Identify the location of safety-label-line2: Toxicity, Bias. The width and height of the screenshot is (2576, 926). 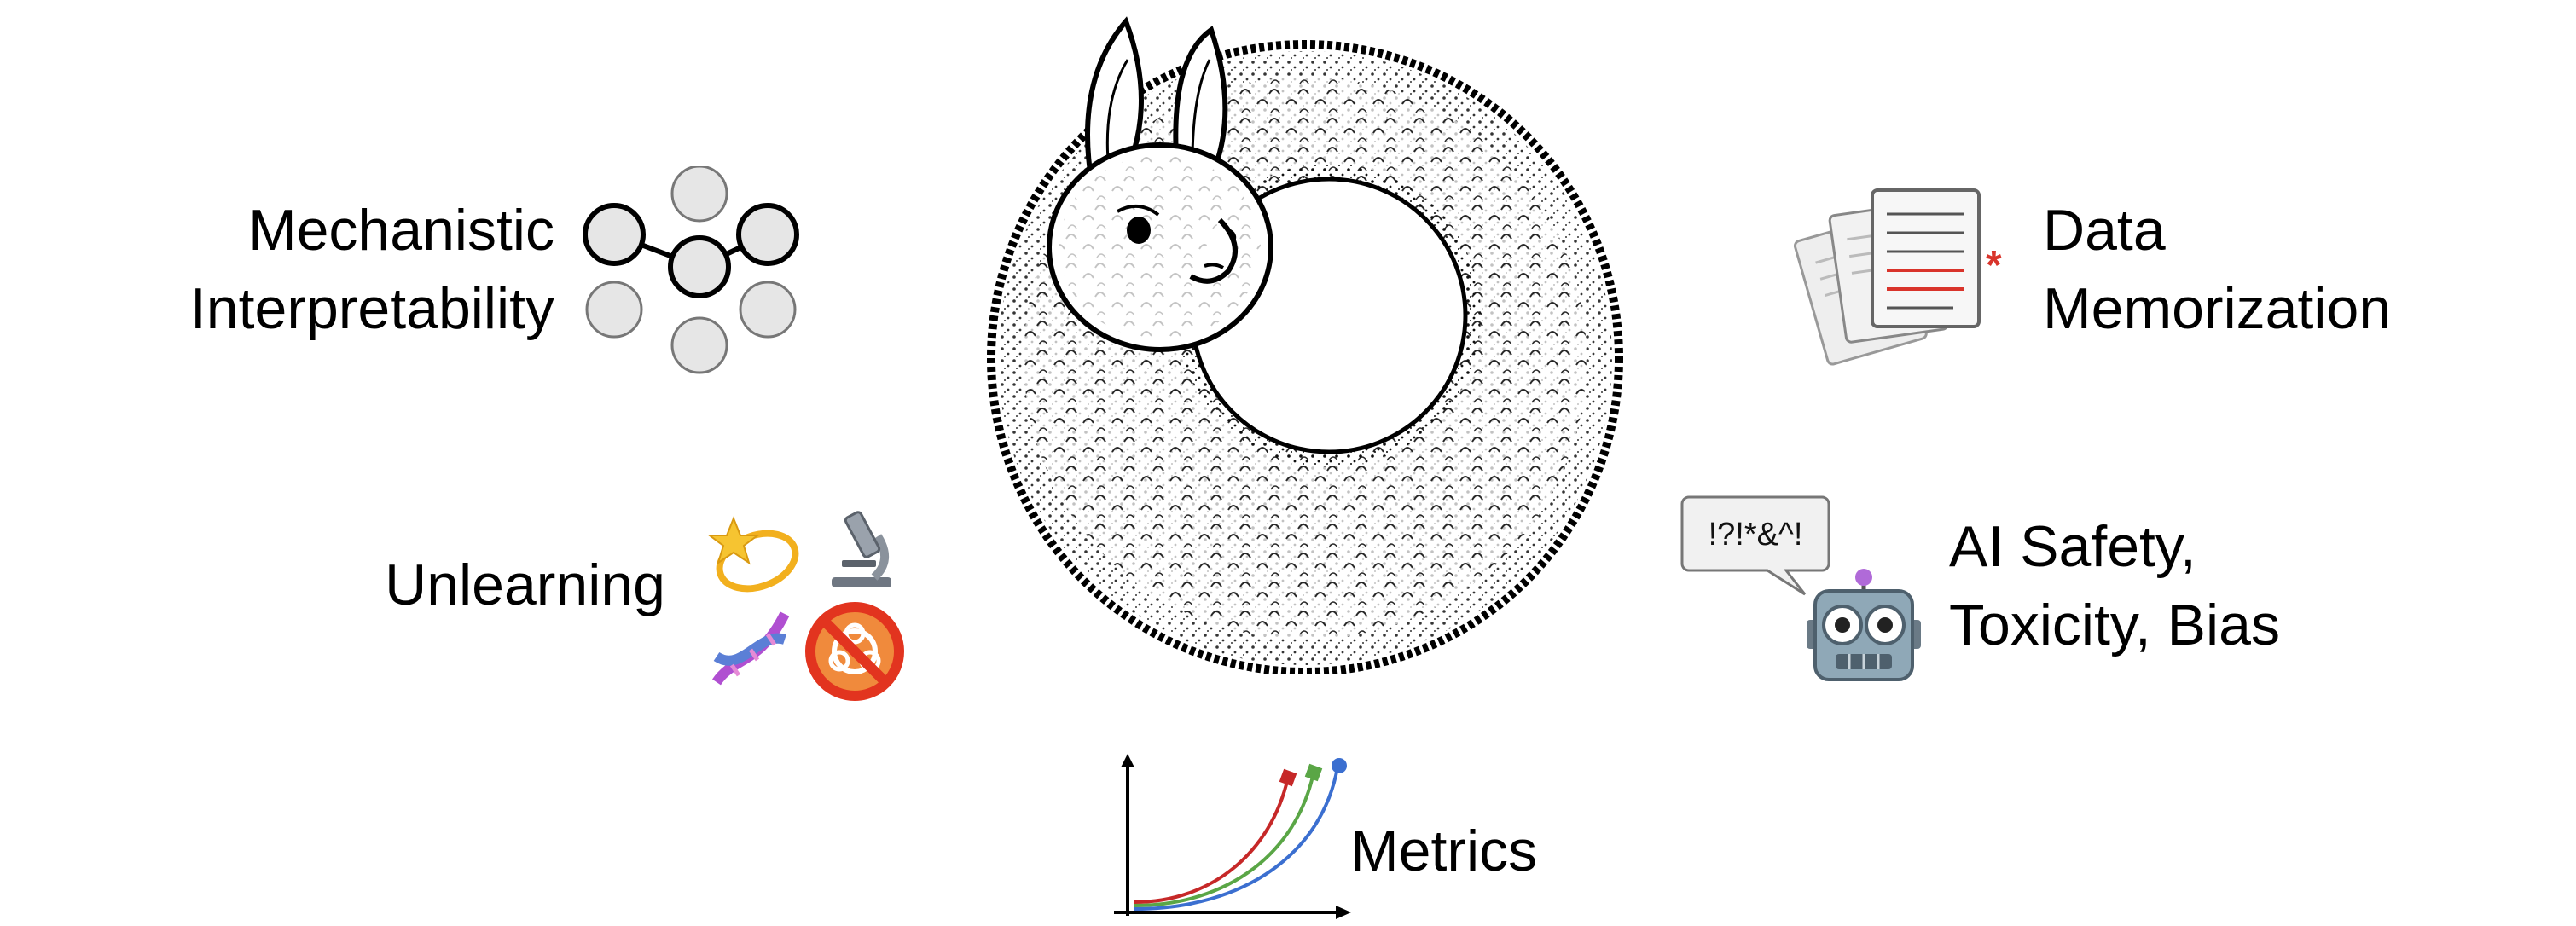
(2114, 625).